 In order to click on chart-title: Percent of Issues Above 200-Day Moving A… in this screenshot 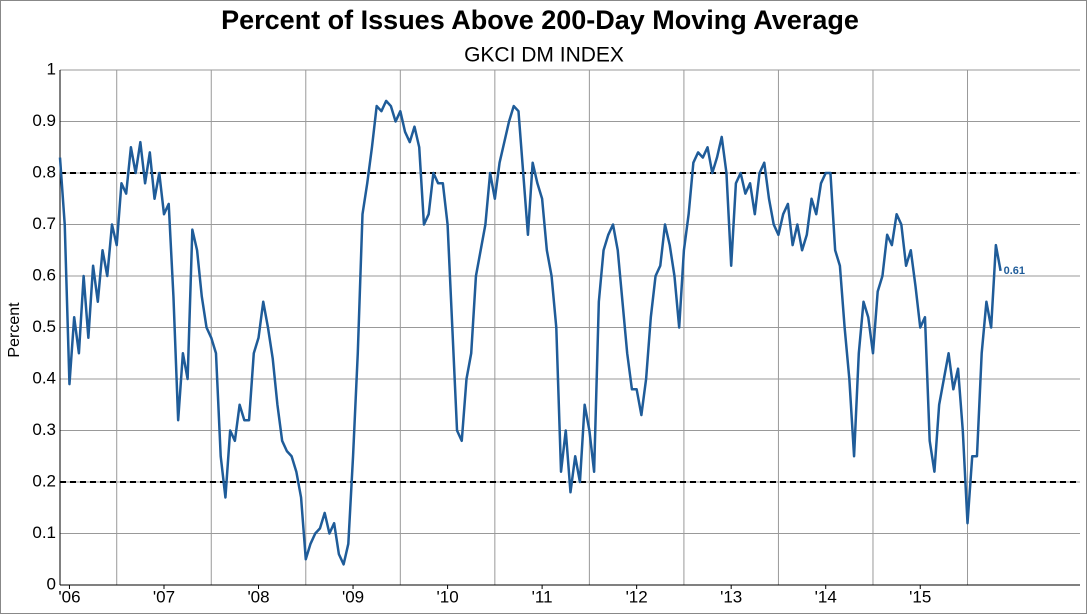, I will do `click(540, 20)`.